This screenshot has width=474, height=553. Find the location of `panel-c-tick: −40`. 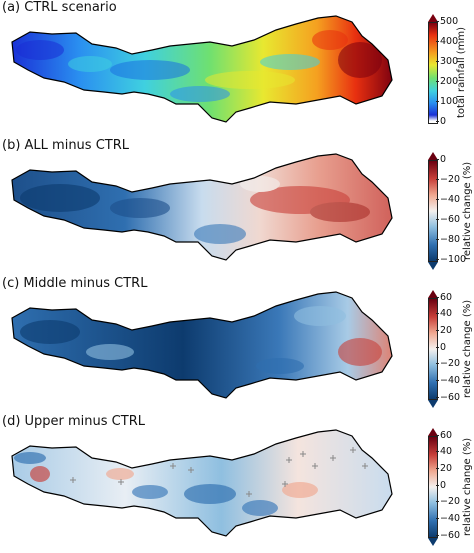

panel-c-tick: −40 is located at coordinates (448, 380).